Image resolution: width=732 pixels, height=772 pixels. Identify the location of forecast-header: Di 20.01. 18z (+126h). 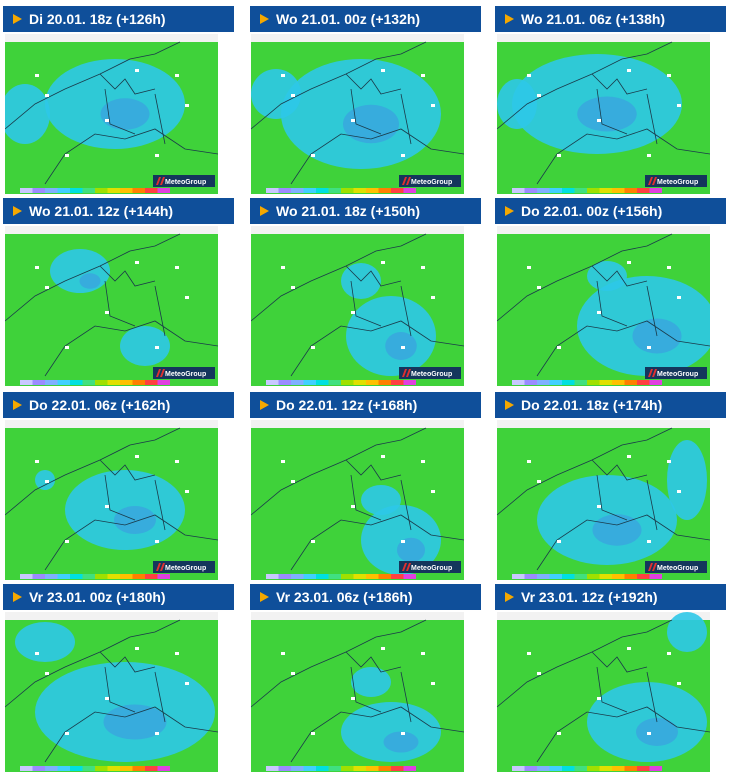
(118, 19).